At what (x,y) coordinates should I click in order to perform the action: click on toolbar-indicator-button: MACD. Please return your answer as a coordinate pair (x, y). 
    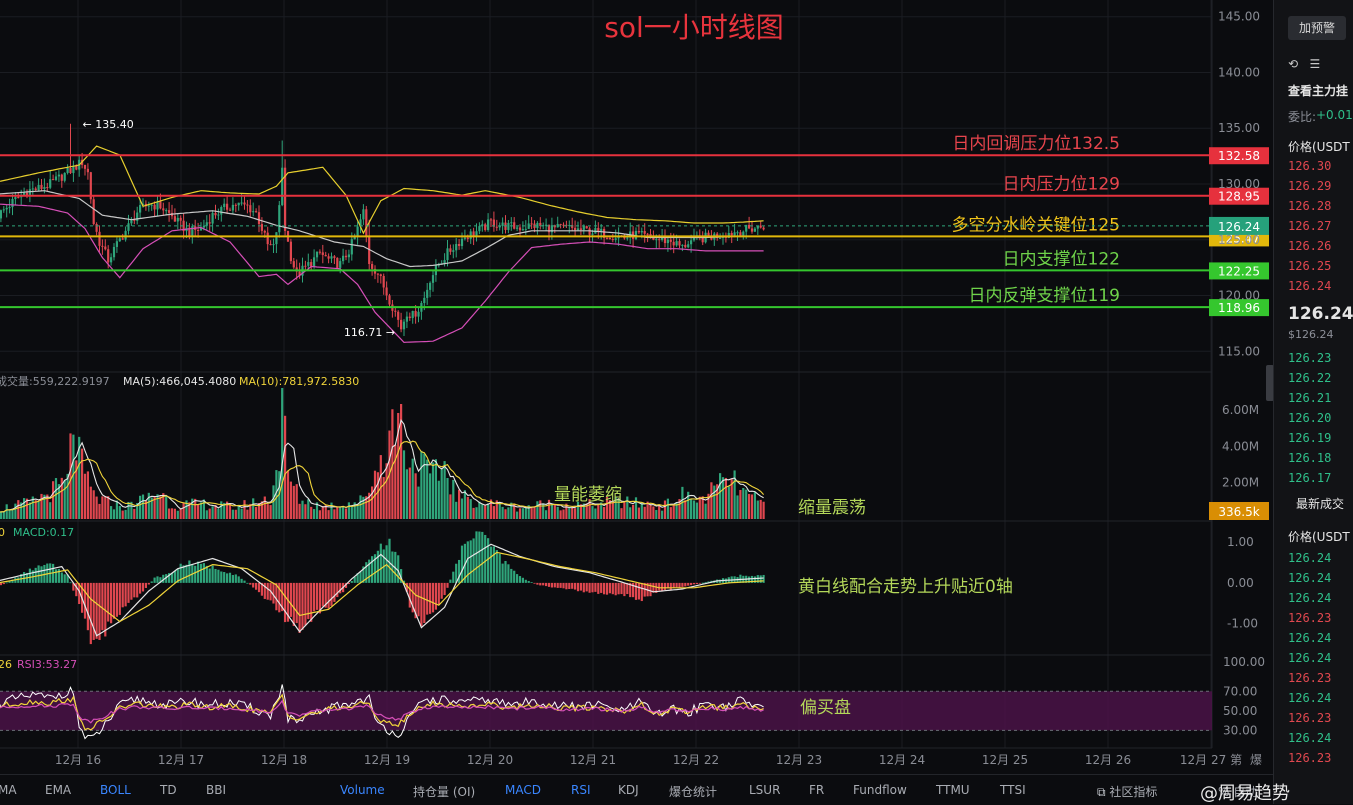
    Looking at the image, I should click on (523, 790).